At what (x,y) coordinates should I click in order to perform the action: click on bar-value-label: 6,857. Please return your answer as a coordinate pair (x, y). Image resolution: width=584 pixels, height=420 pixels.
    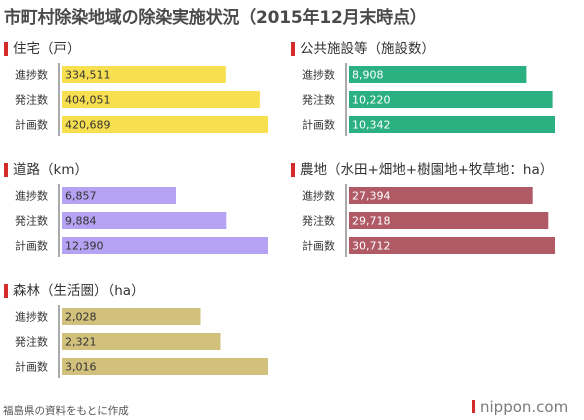
    Looking at the image, I should click on (81, 196).